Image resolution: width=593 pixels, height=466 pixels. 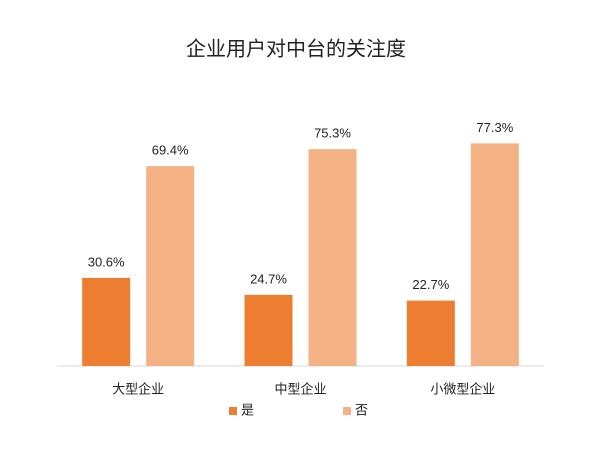 What do you see at coordinates (138, 388) in the screenshot?
I see `x-tick-label: 大型企业` at bounding box center [138, 388].